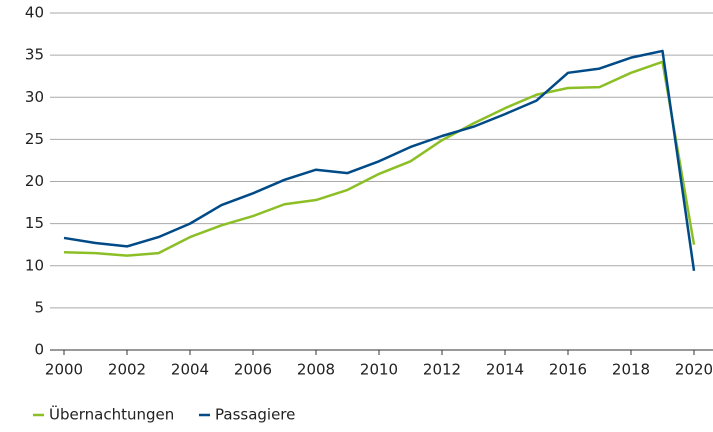  What do you see at coordinates (190, 370) in the screenshot?
I see `x-tick-label: 2004` at bounding box center [190, 370].